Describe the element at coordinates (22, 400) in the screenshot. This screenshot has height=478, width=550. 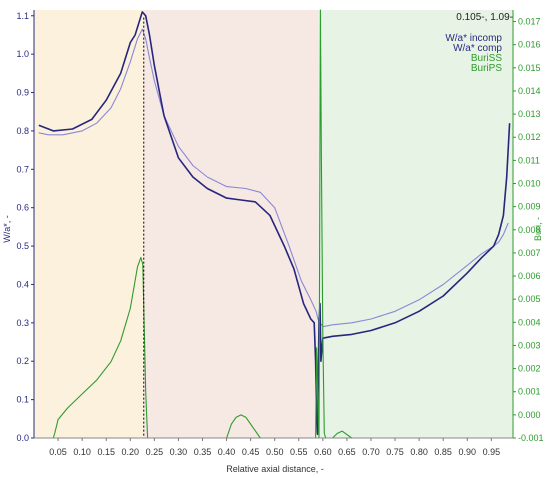
I see `y-left-tick-label: 0.1` at that location.